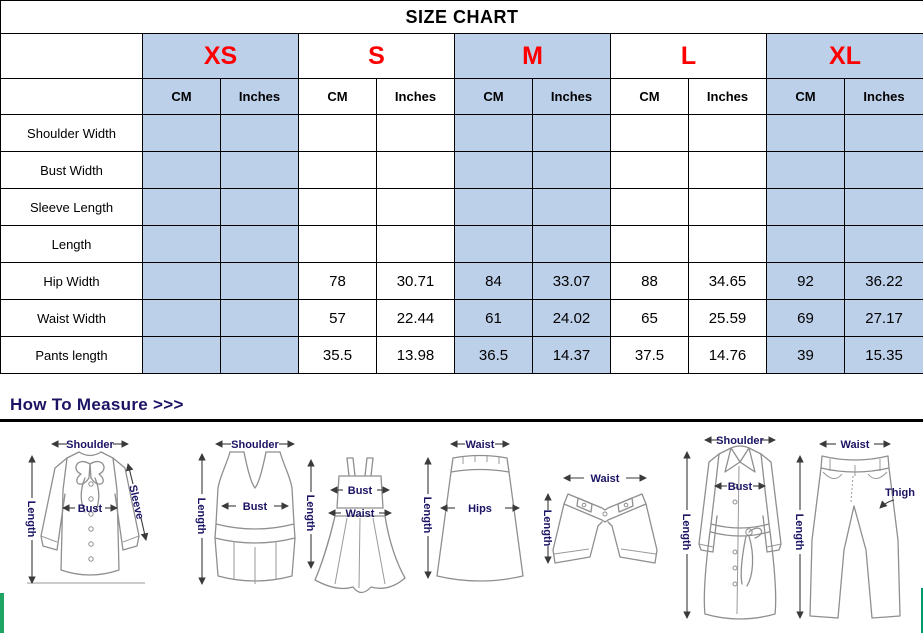 The image size is (923, 638). What do you see at coordinates (884, 281) in the screenshot?
I see `data-cell: 36.22` at bounding box center [884, 281].